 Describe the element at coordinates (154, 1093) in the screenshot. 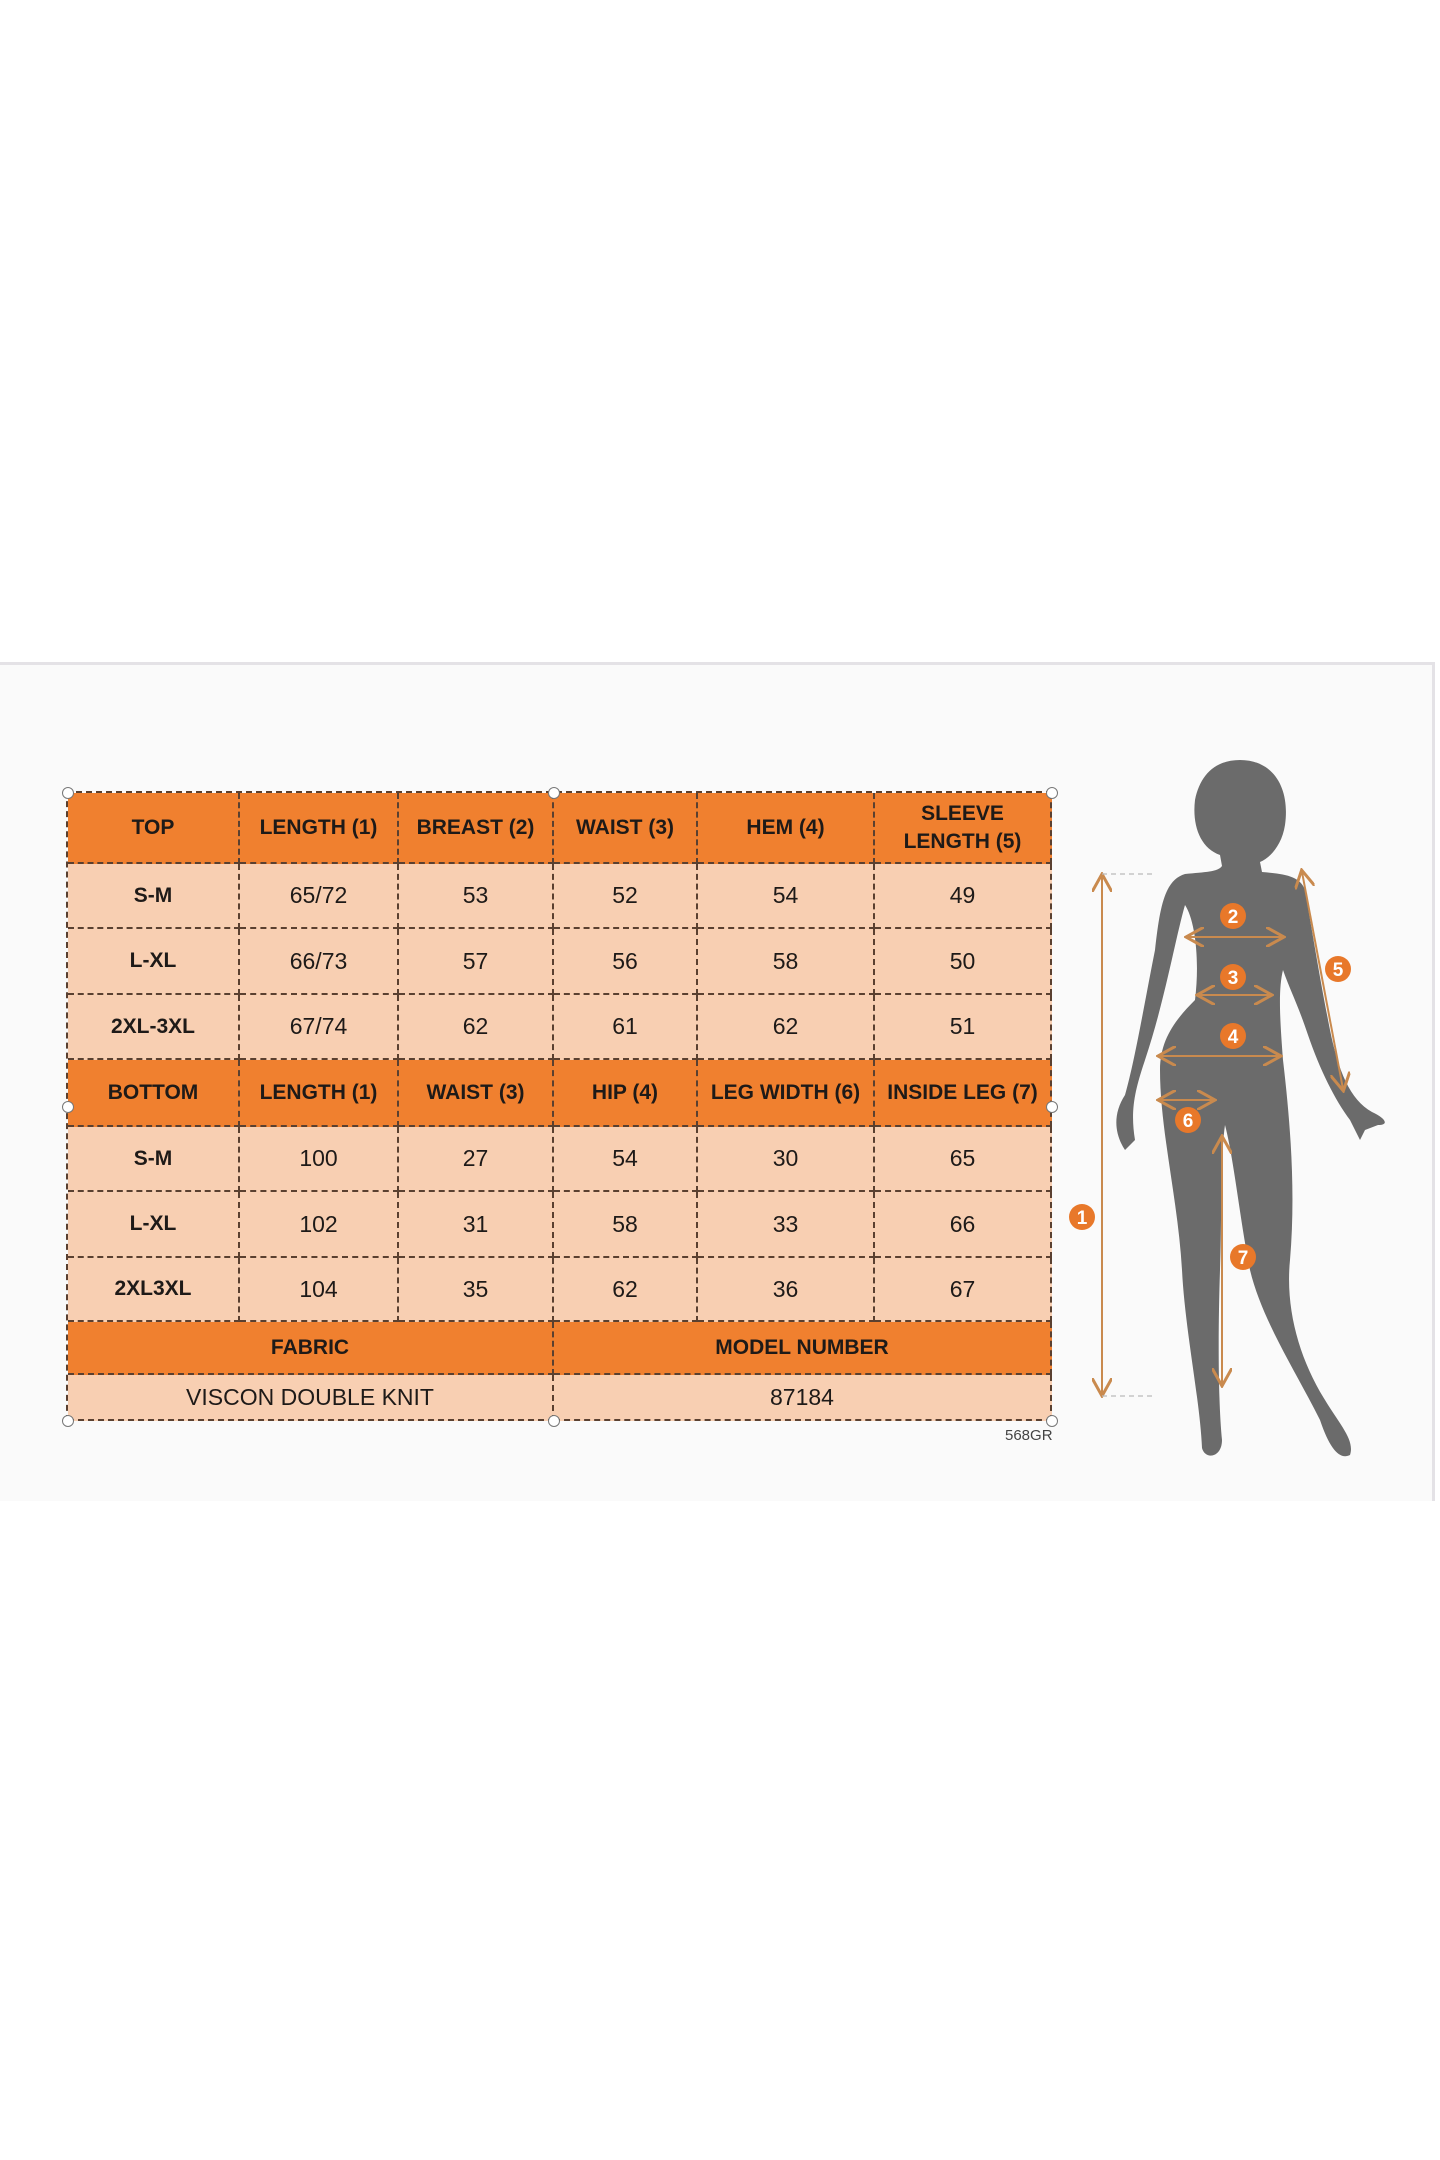

I see `column-header: BOTTOM` at that location.